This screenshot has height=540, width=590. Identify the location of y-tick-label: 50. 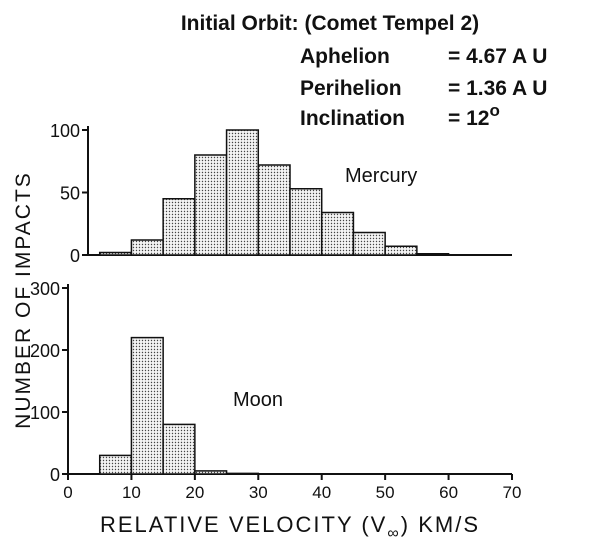
(70, 194).